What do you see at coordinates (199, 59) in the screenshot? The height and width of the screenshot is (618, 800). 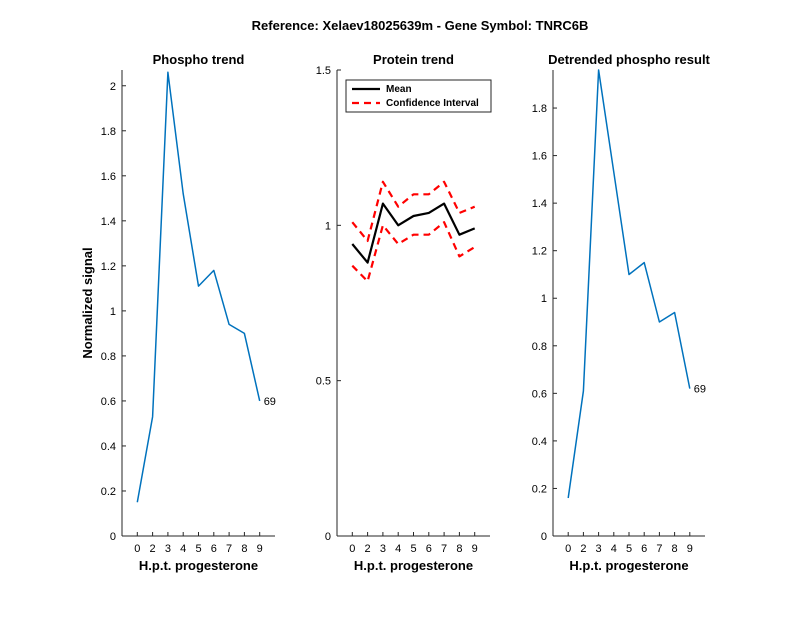 I see `subplot-title: Phospho trend` at bounding box center [199, 59].